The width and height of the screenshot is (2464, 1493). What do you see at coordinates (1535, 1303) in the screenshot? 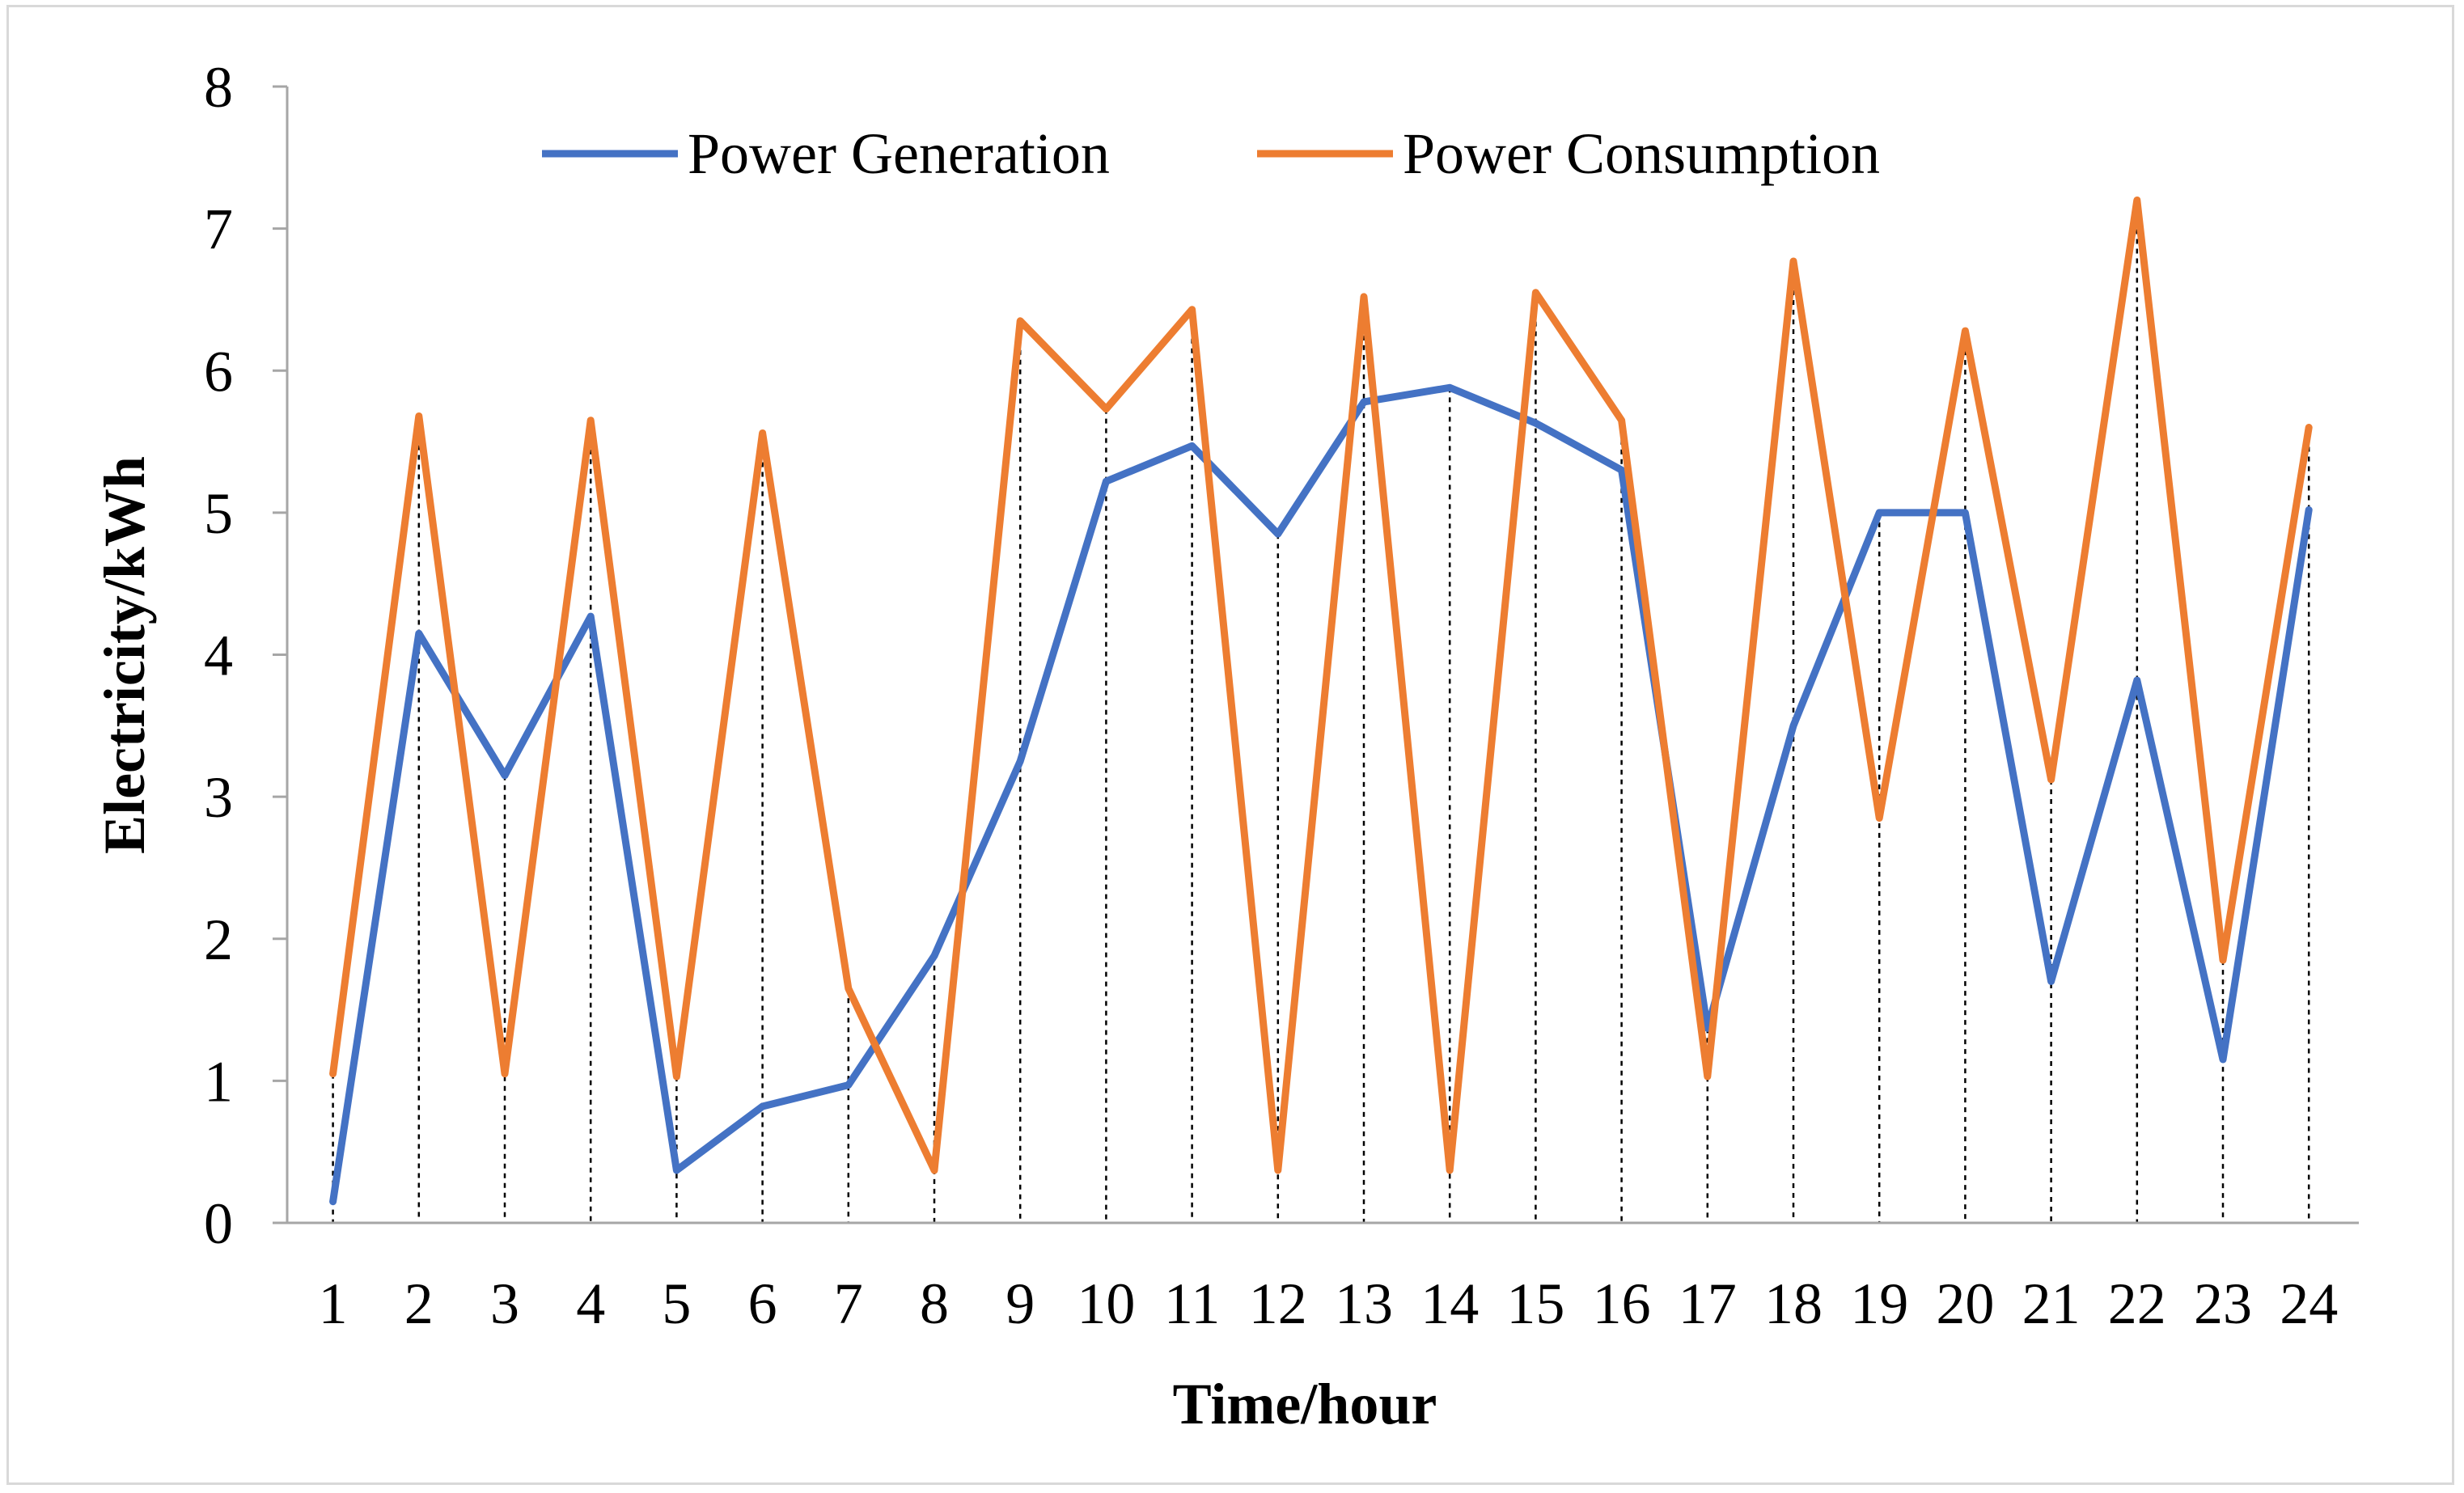
I see `x-tick-label: 15` at bounding box center [1535, 1303].